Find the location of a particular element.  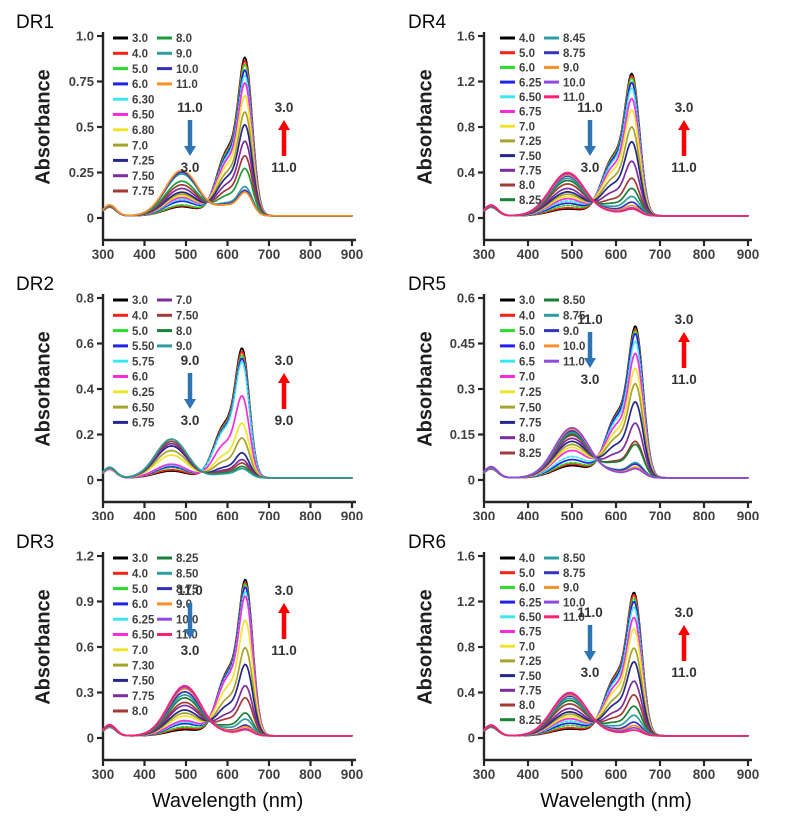

chart-title: DR1 is located at coordinates (35, 22).